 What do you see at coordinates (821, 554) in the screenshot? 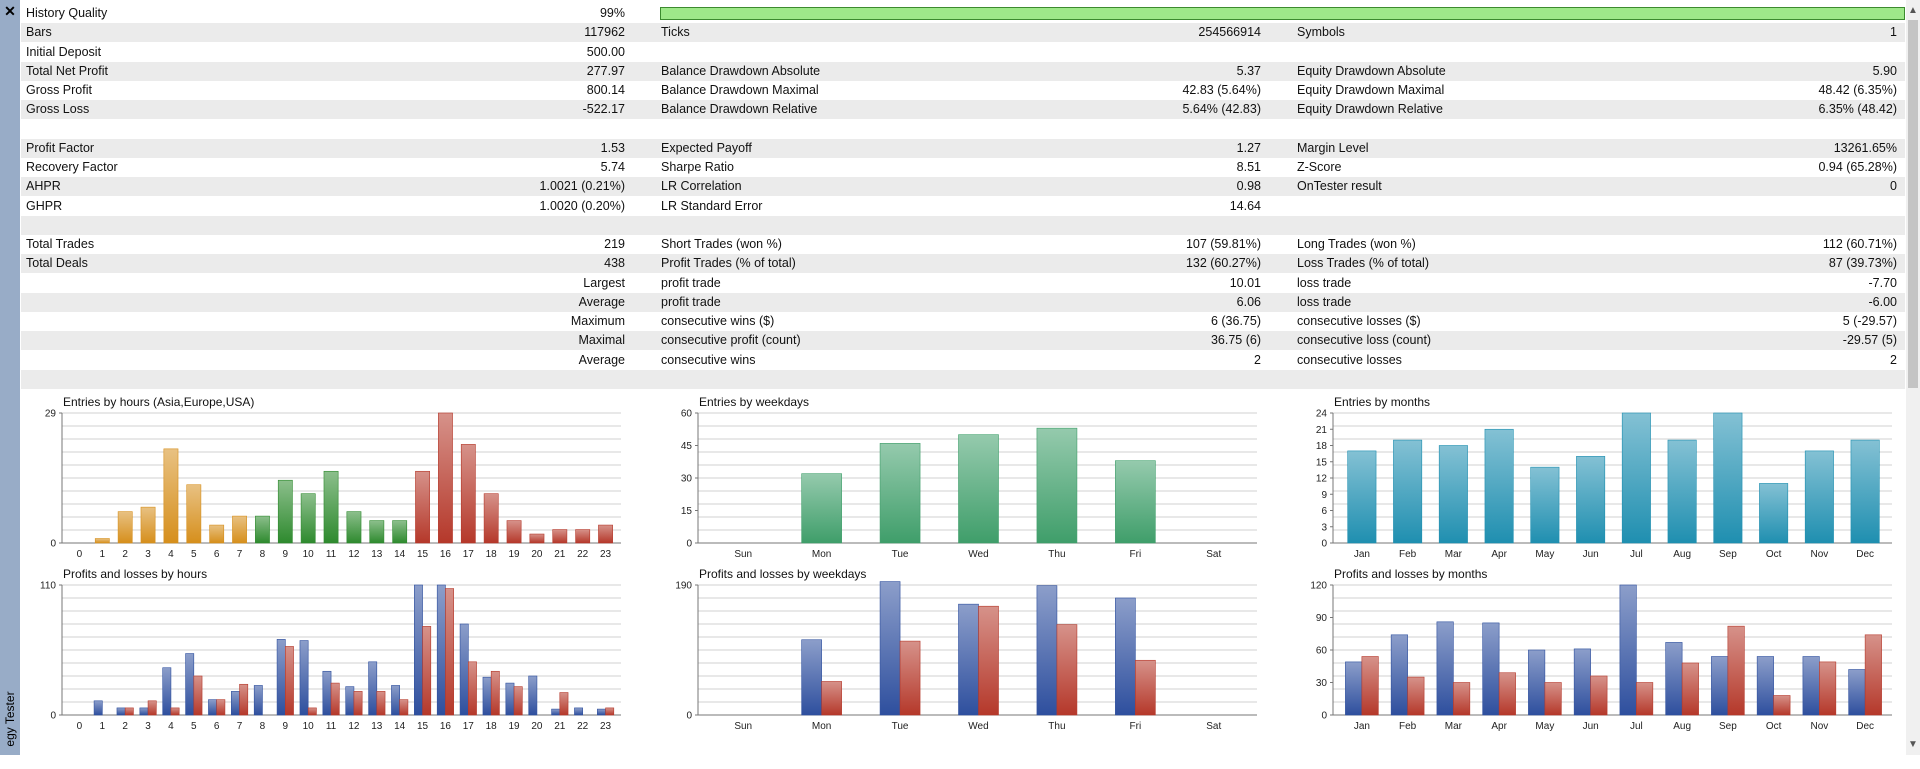
I see `x-tick-label: Mon` at bounding box center [821, 554].